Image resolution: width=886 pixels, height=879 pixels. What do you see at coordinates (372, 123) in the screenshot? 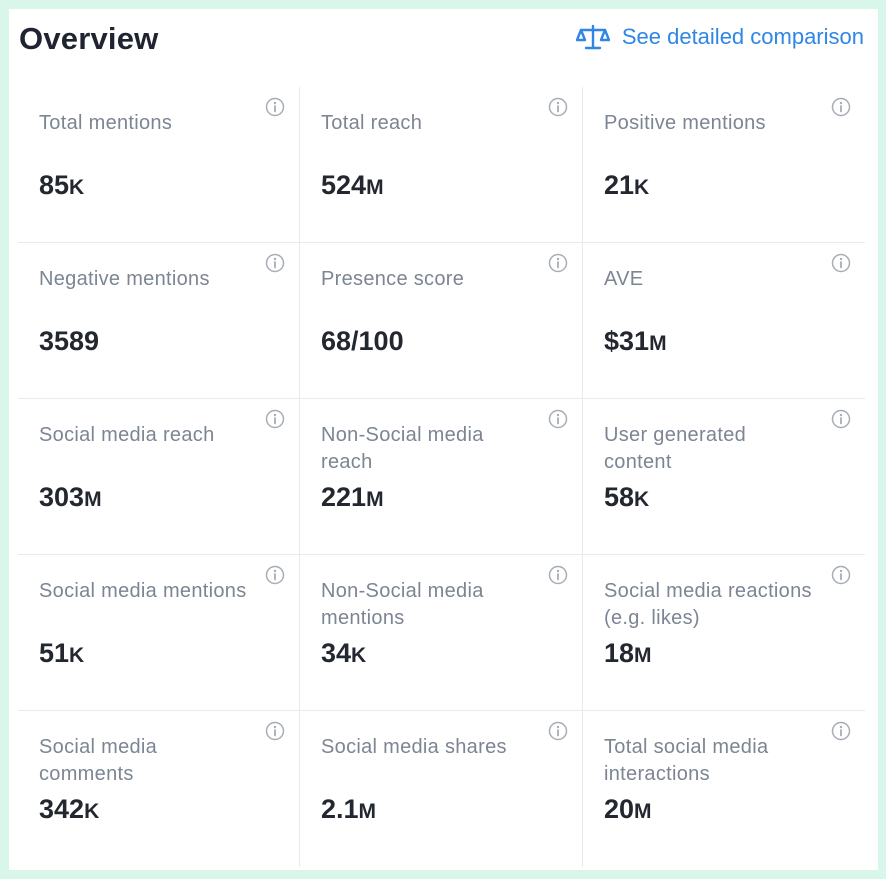
I see `metric-label: Total reach` at bounding box center [372, 123].